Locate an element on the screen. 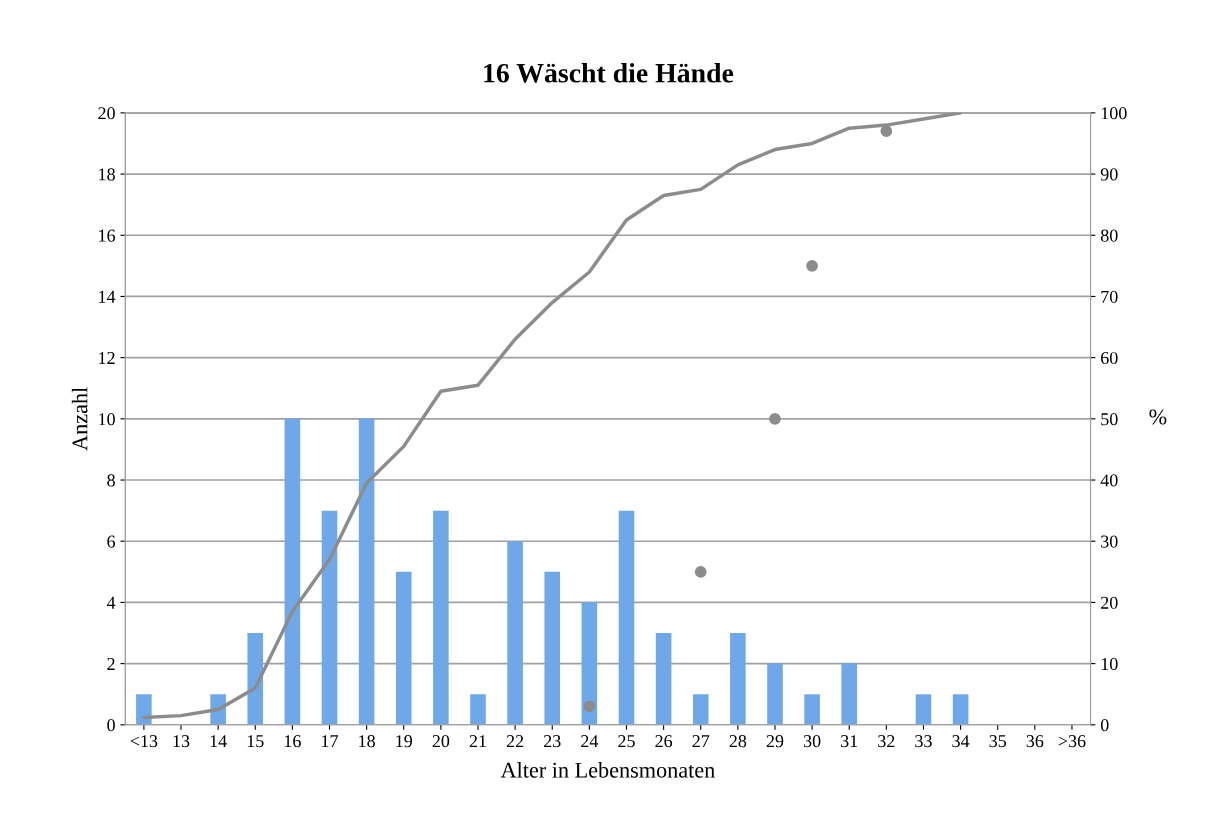 The width and height of the screenshot is (1205, 836). y2-tick-label: 90 is located at coordinates (1109, 174).